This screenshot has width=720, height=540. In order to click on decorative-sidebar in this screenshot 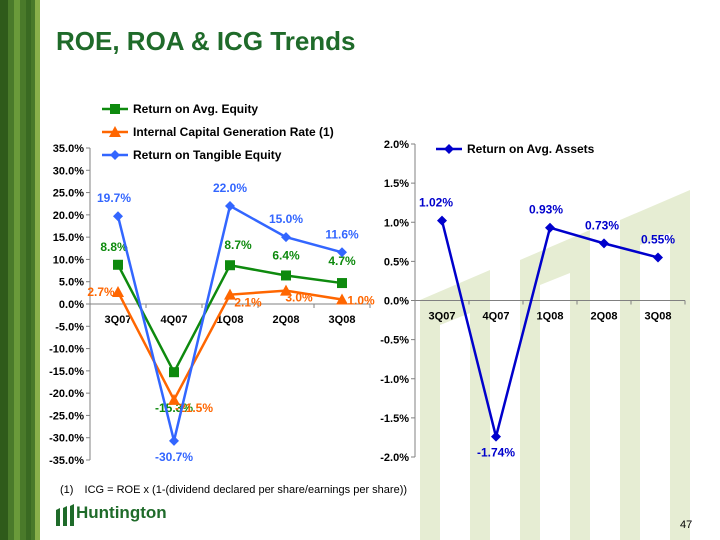, I will do `click(20, 270)`.